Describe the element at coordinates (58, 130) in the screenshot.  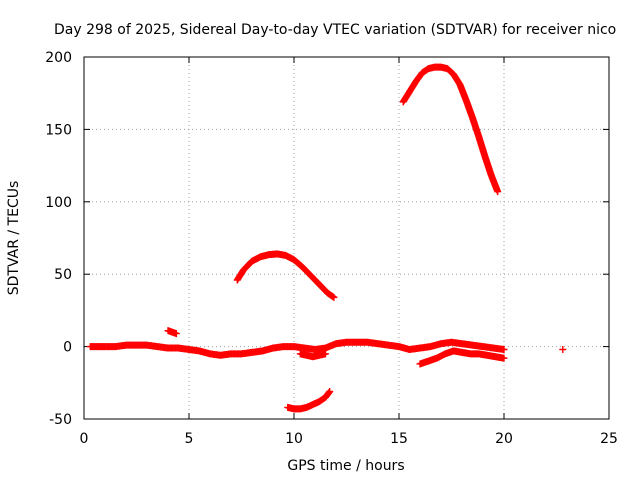
I see `y-tick-label: 150` at that location.